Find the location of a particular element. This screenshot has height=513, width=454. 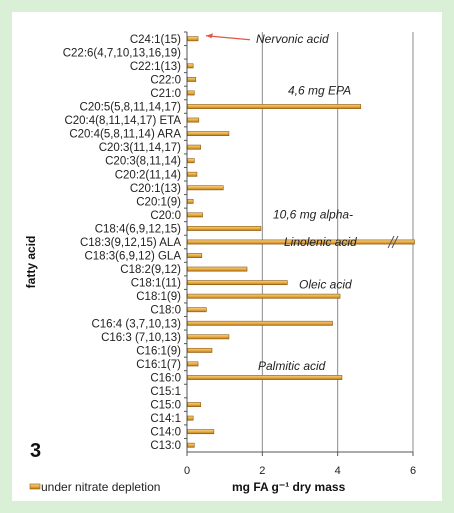

y-tick-label: C15:1 is located at coordinates (165, 392).